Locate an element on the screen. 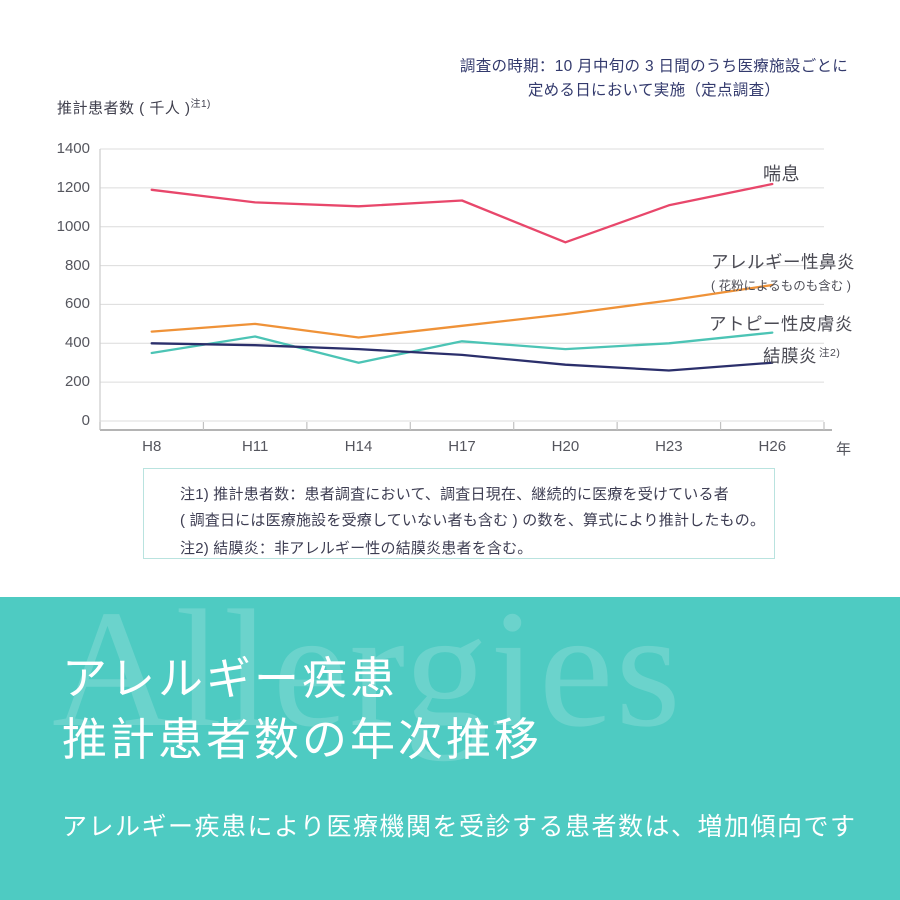 This screenshot has width=900, height=900. y-axis-title: 推計患者数 ( 千人 )注1) is located at coordinates (134, 106).